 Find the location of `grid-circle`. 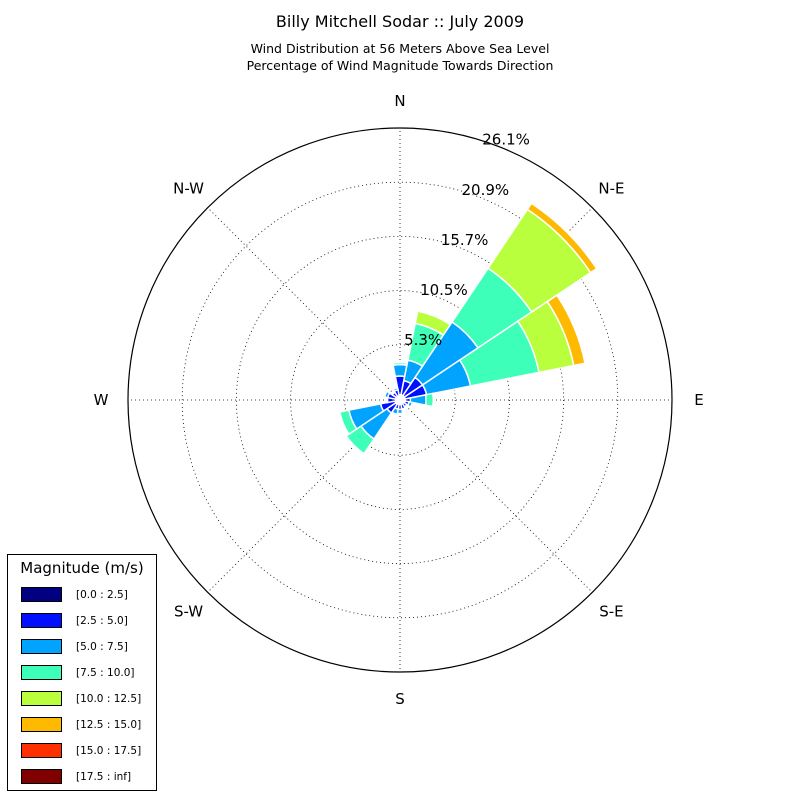

grid-circle is located at coordinates (400, 400).